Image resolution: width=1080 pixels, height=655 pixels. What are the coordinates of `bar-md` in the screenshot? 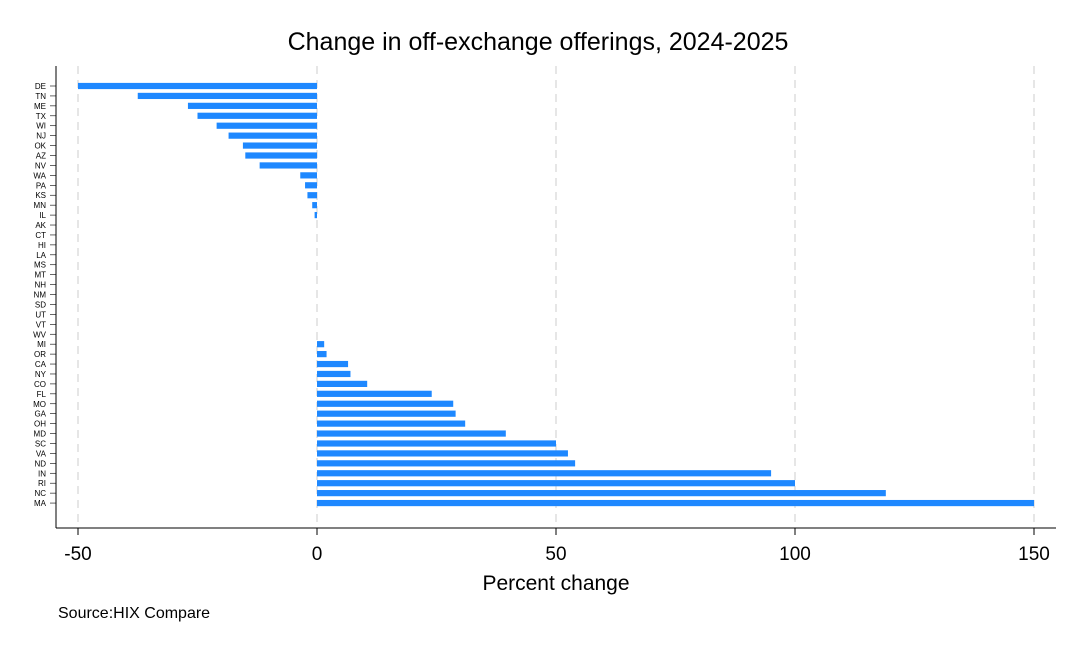 It's located at (411, 433).